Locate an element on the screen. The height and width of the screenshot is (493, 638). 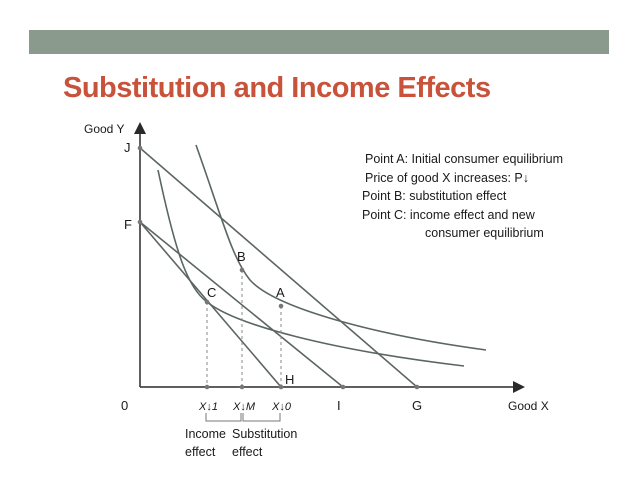
point-b-dot is located at coordinates (242, 270).